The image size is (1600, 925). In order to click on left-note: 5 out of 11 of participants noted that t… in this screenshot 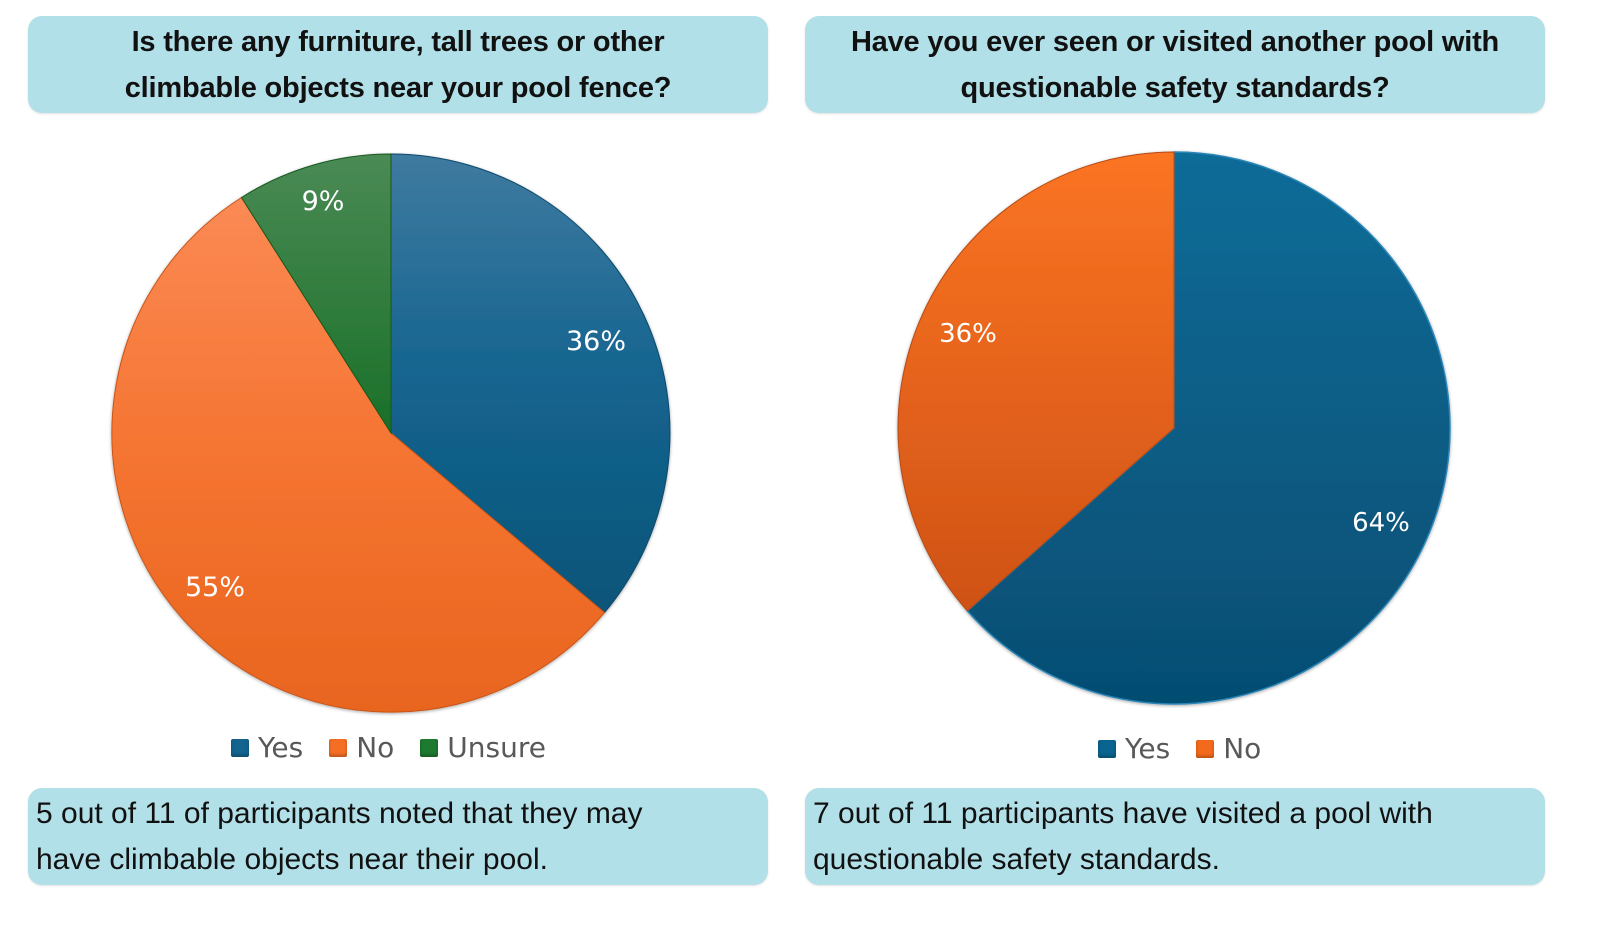, I will do `click(335, 837)`.